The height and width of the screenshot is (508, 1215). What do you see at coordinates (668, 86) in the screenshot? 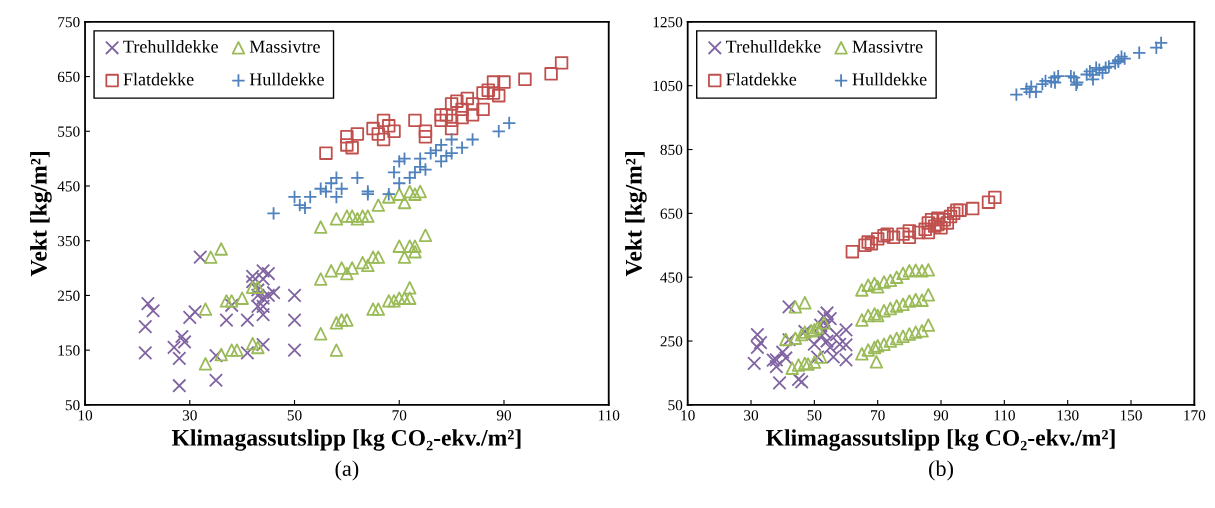
I see `y-tick-label: 1050` at bounding box center [668, 86].